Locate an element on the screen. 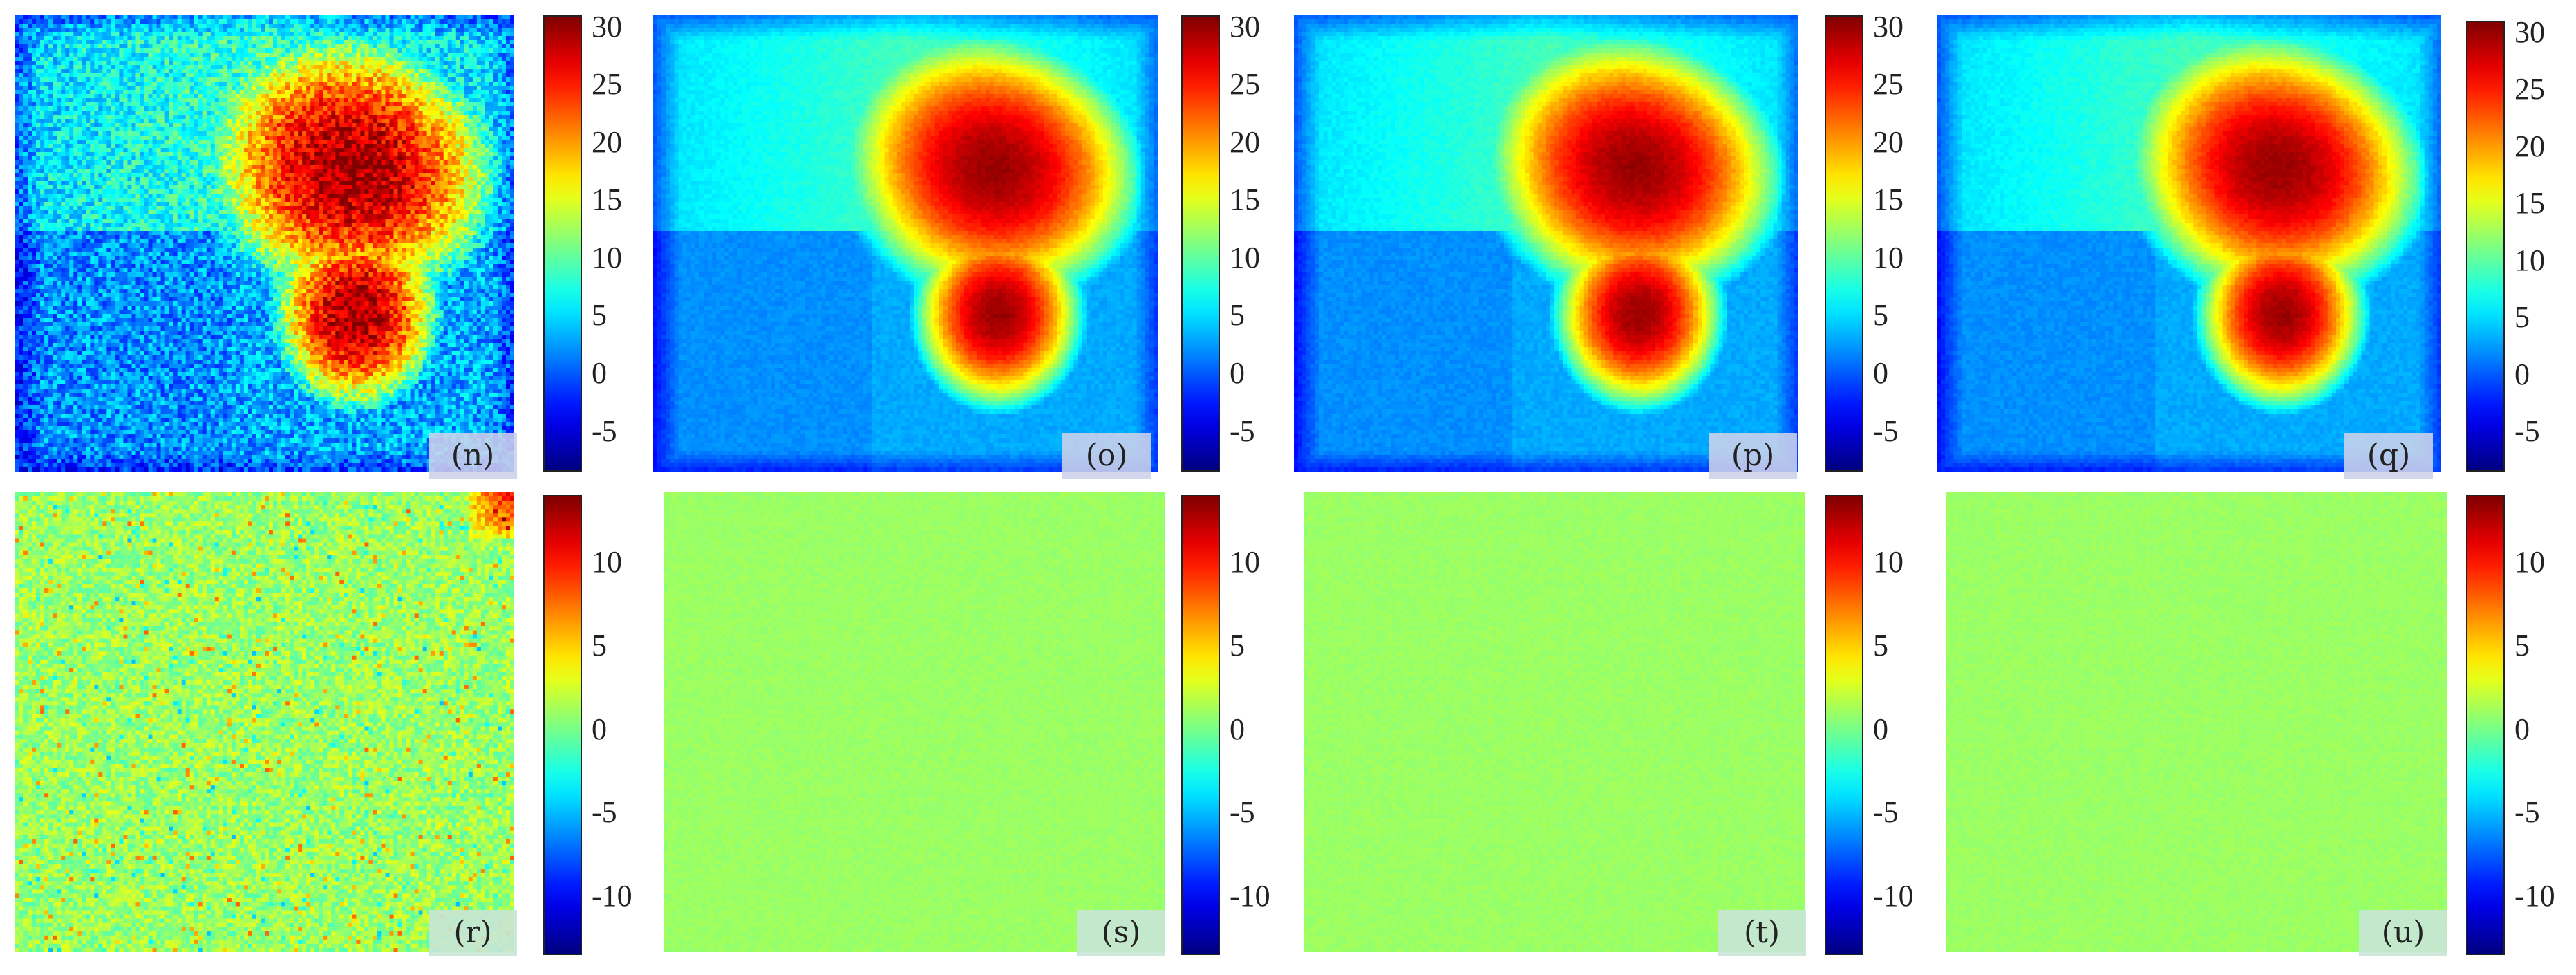 This screenshot has width=2576, height=975. colorbar-r is located at coordinates (562, 725).